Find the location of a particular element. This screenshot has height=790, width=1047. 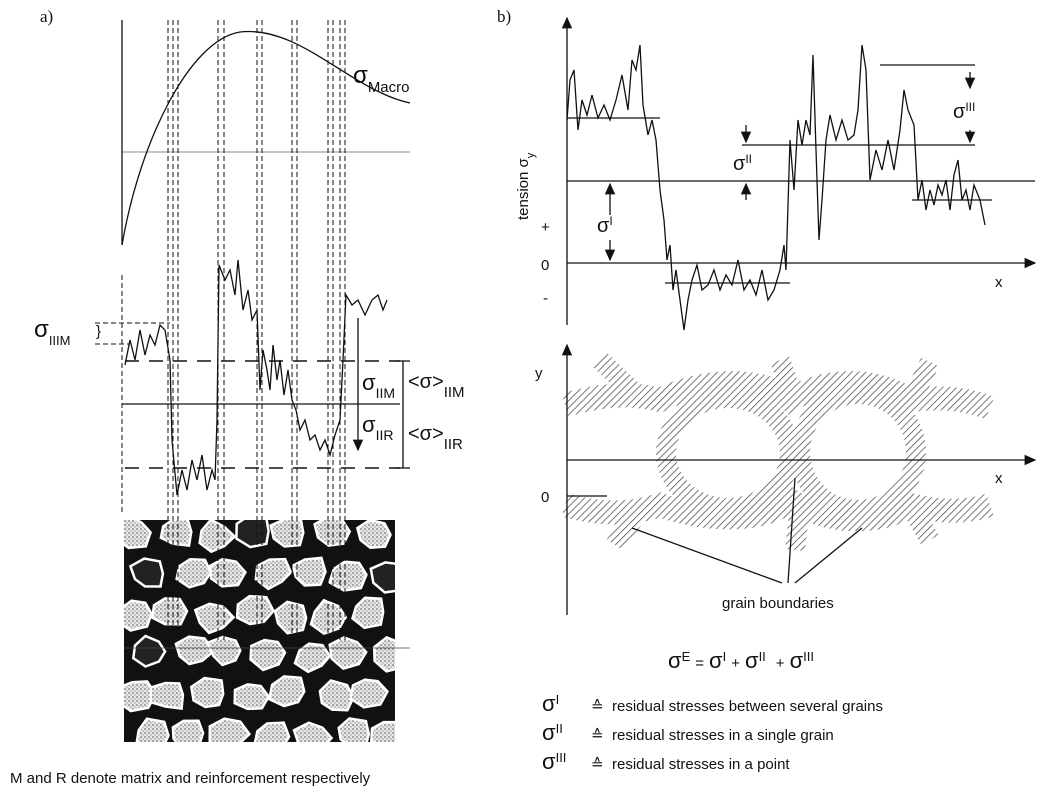

sigma-iir: σIIR is located at coordinates (377, 427).